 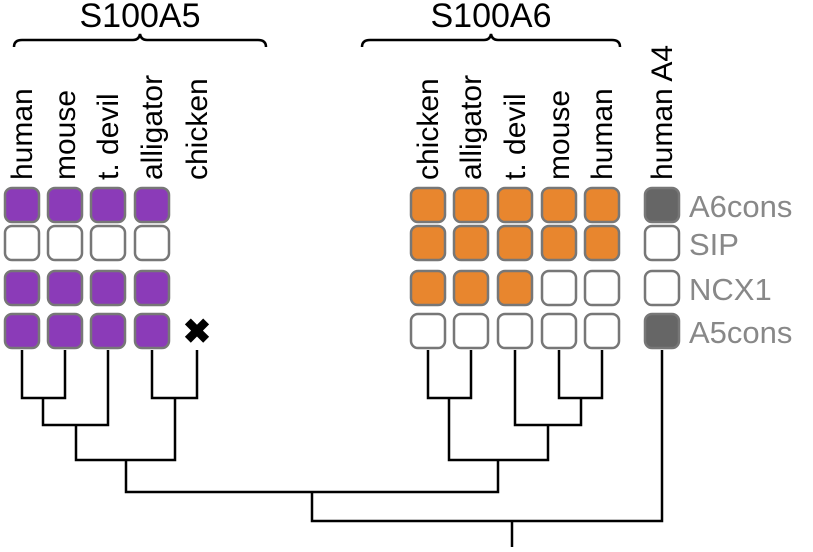 I want to click on group-label-s100a5: S100A5, so click(x=140, y=17).